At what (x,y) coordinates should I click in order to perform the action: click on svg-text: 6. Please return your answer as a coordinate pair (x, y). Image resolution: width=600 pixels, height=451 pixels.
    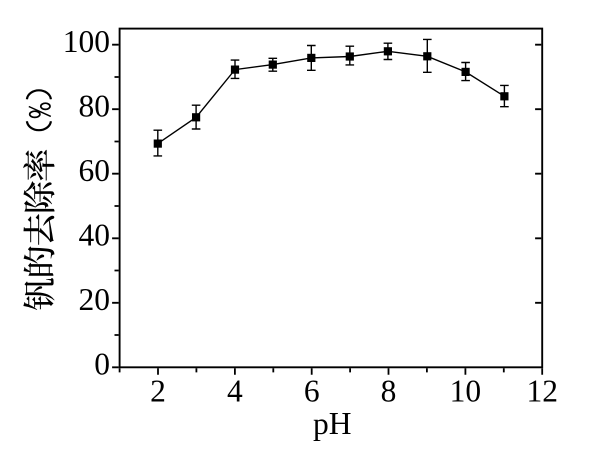
    Looking at the image, I should click on (312, 391).